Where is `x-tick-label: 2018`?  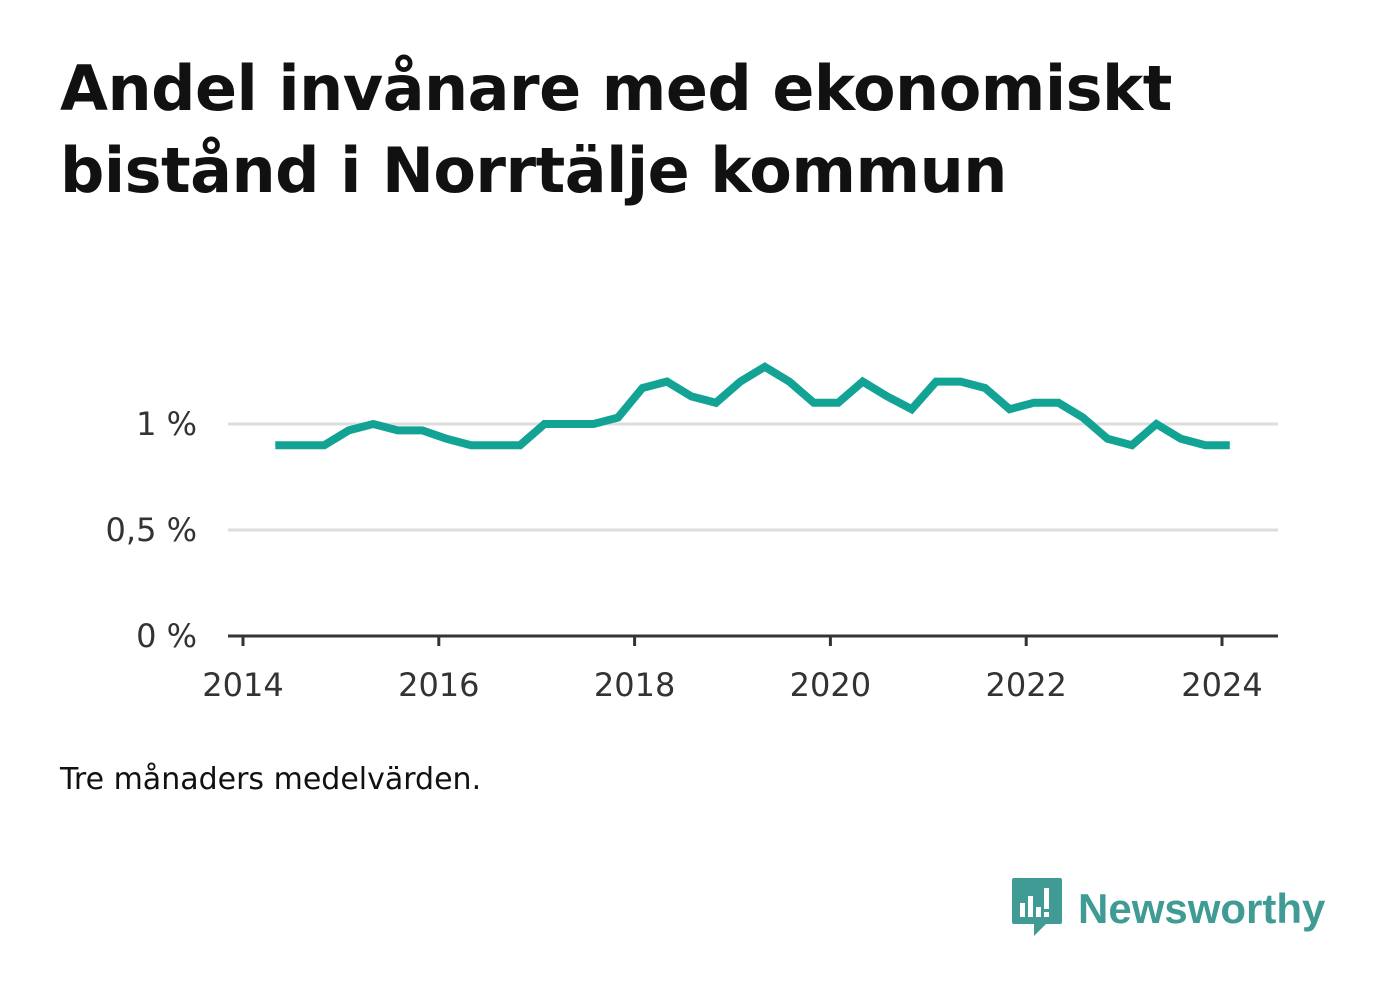 x-tick-label: 2018 is located at coordinates (634, 685).